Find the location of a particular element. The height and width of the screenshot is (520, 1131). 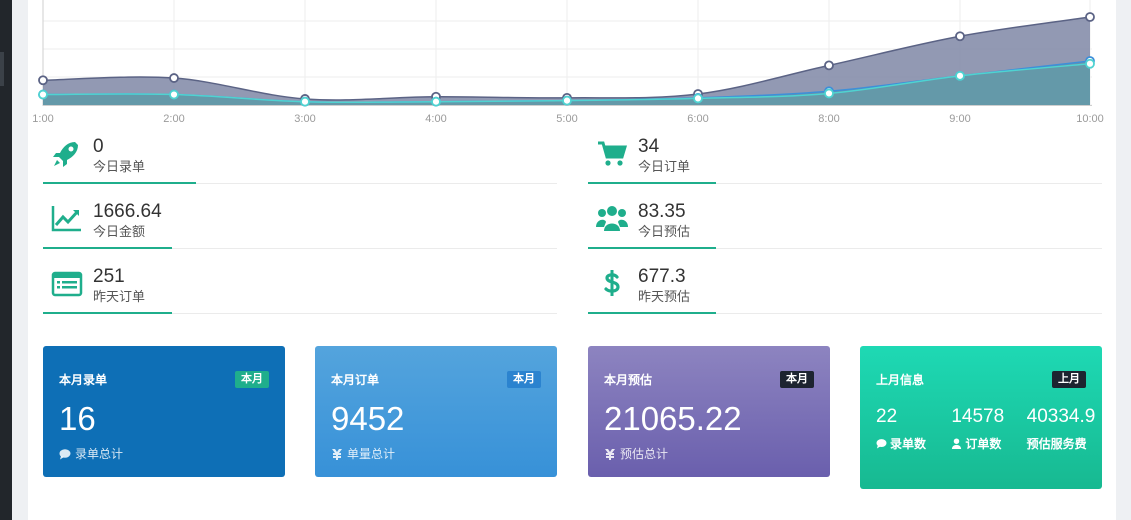

column-label-text: 预估服务费 is located at coordinates (1056, 444).